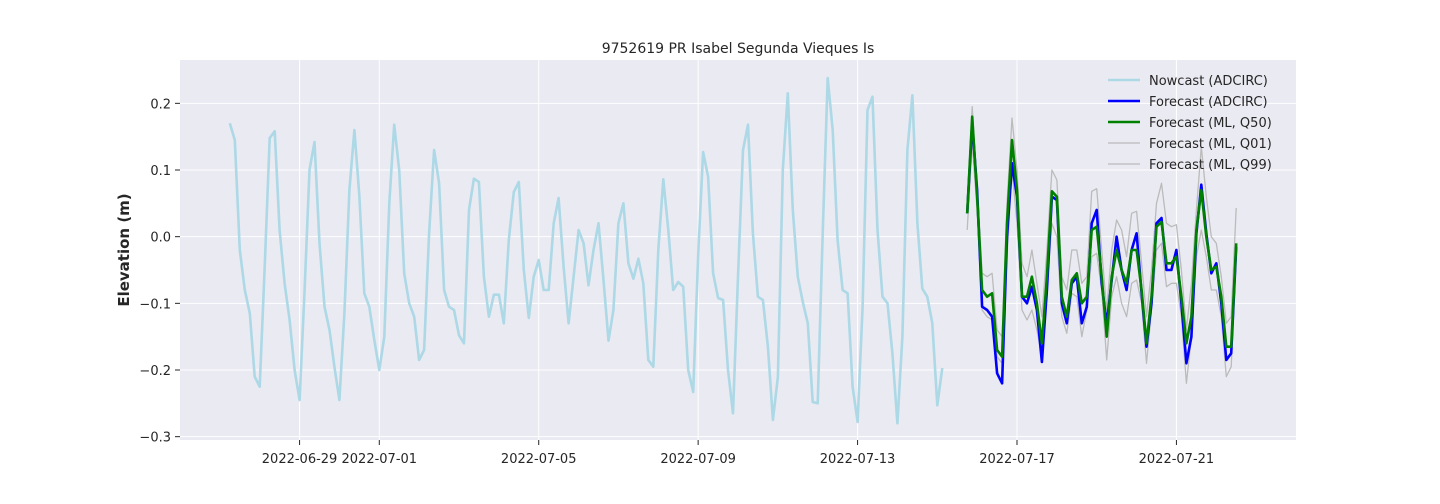 This screenshot has height=504, width=1440. I want to click on x-tick-label: 2022-07-13, so click(858, 459).